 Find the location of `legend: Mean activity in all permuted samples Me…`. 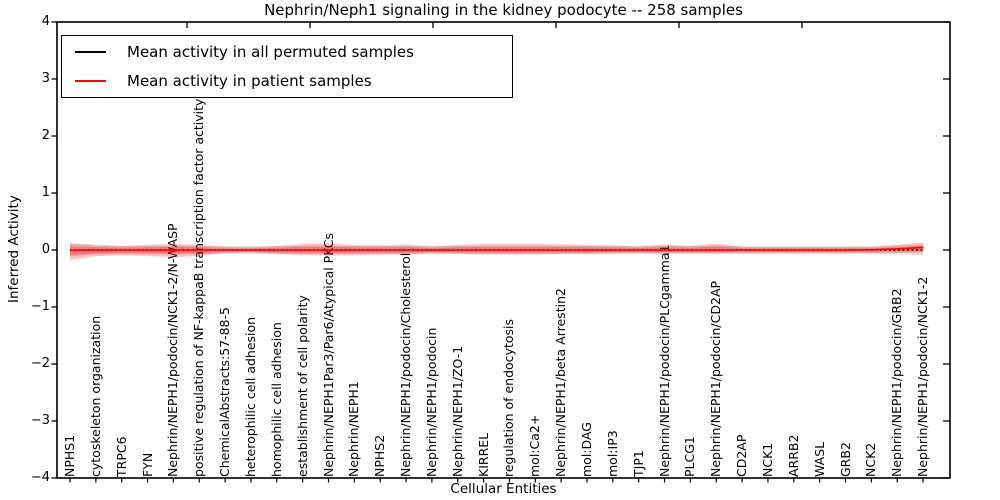

legend: Mean activity in all permuted samples Me… is located at coordinates (287, 66).